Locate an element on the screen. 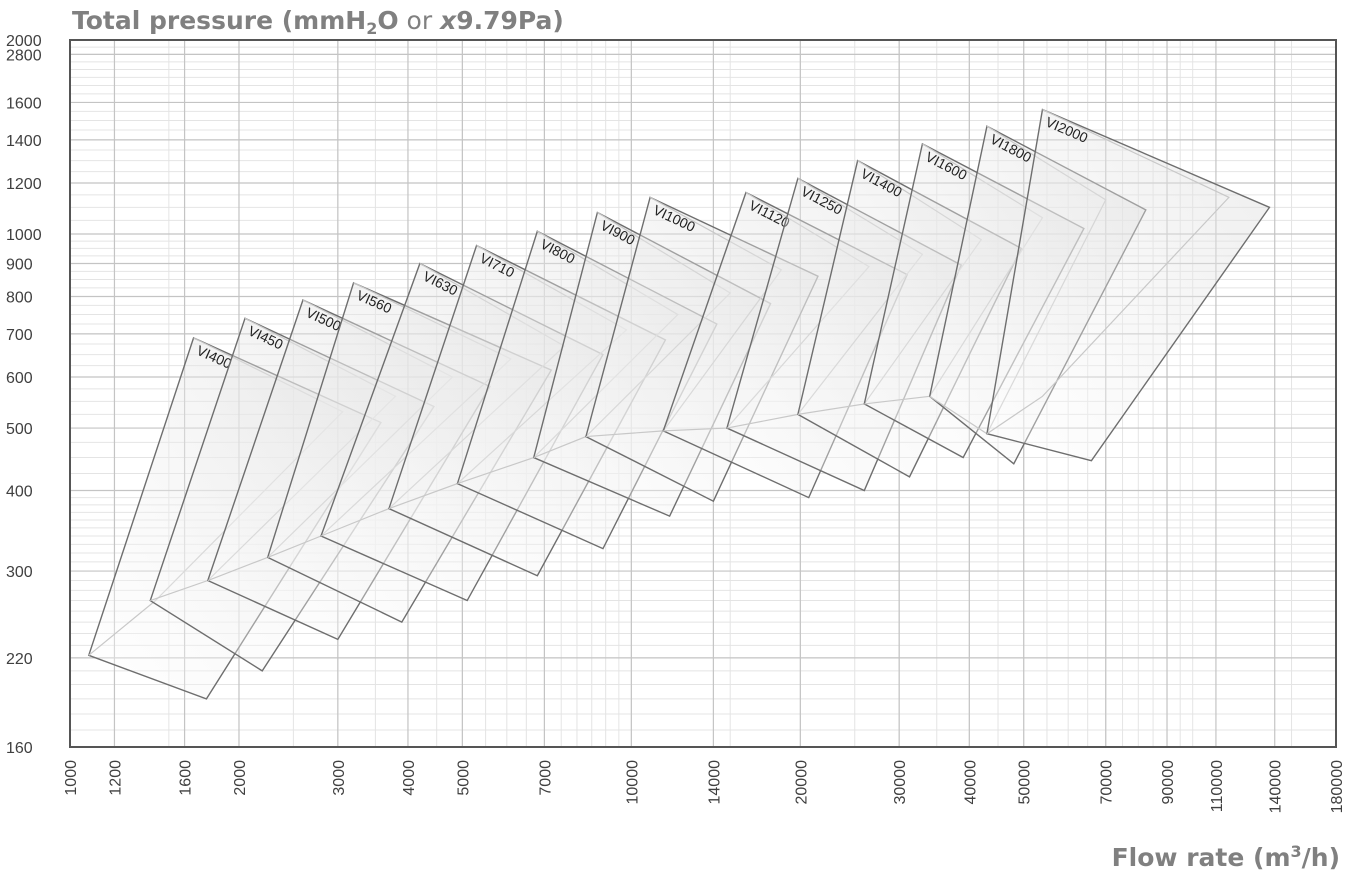  x-tick-label: 70000 is located at coordinates (1107, 782).